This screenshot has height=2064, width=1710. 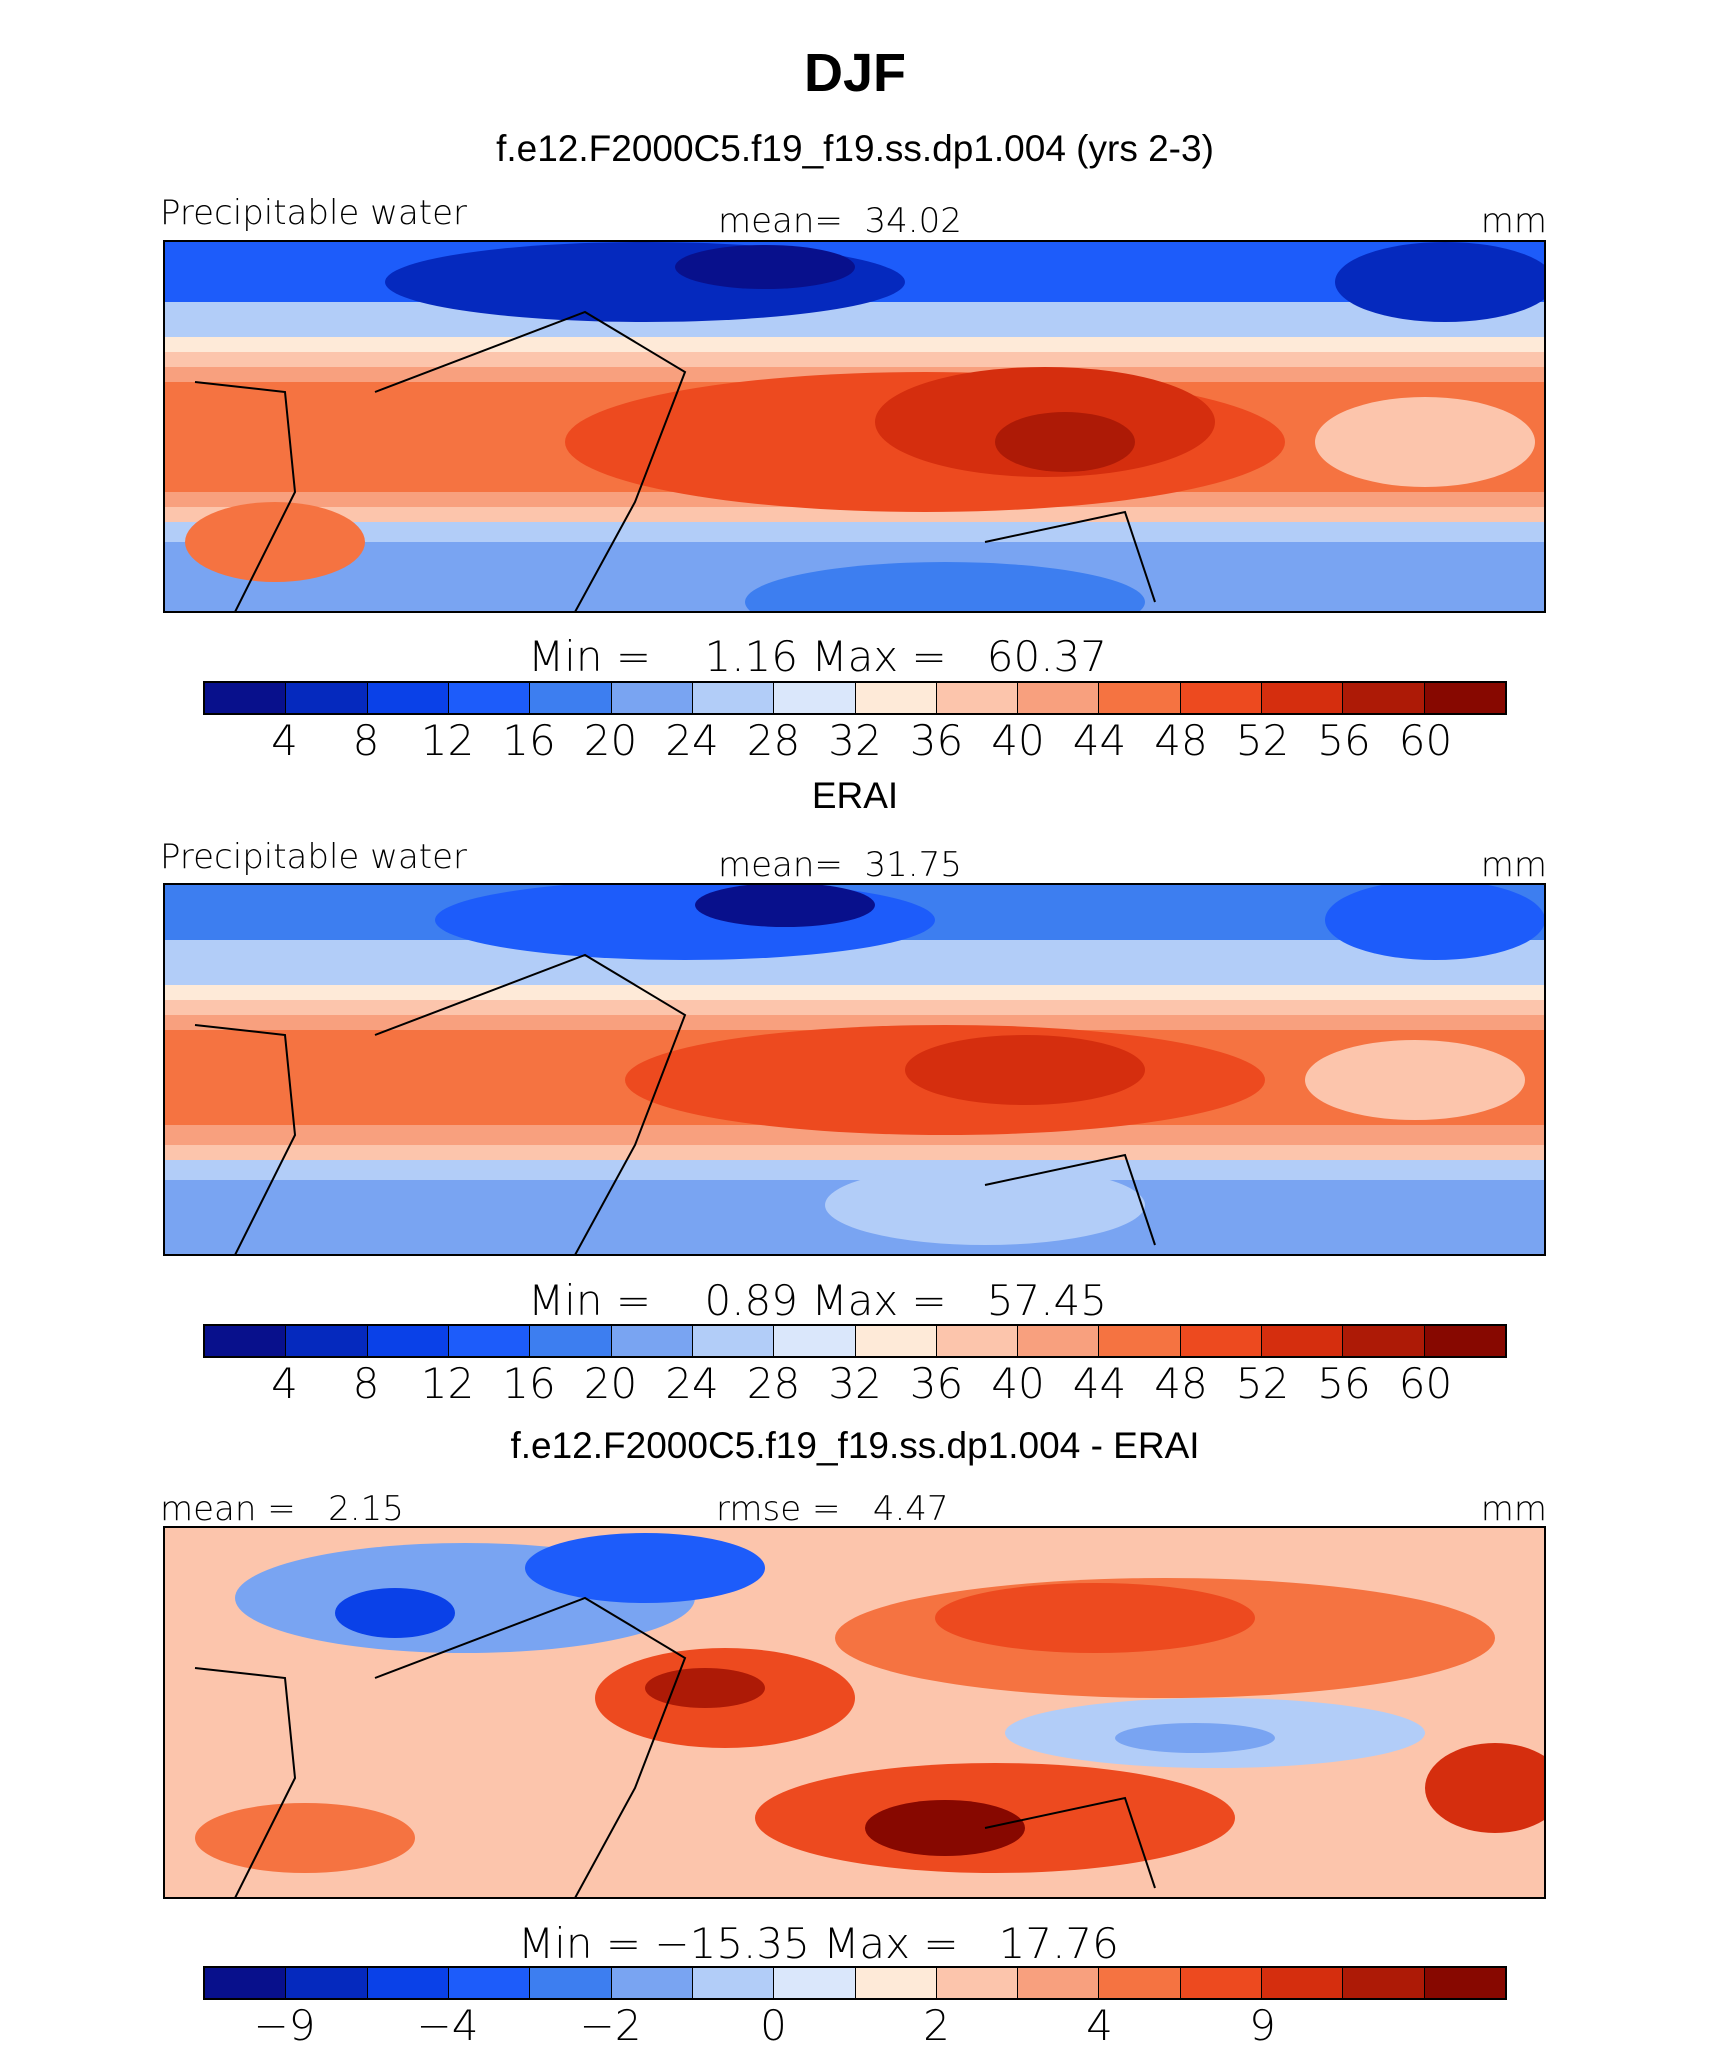 What do you see at coordinates (854, 73) in the screenshot?
I see `figure-title: DJF` at bounding box center [854, 73].